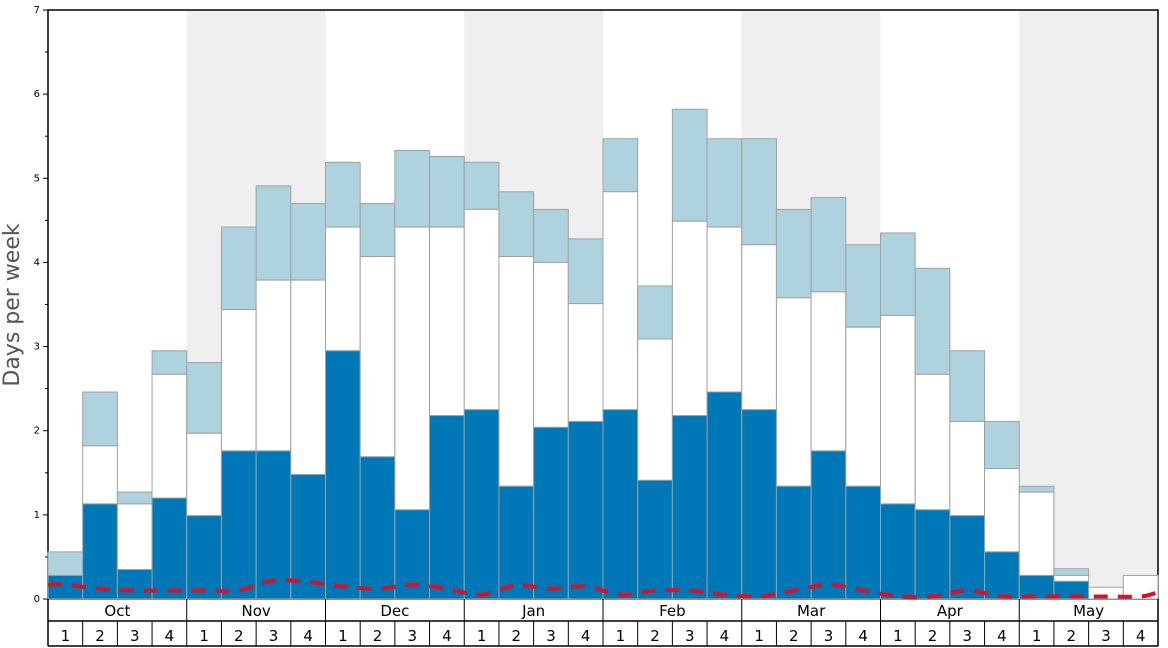 This screenshot has width=1168, height=648. Describe the element at coordinates (672, 611) in the screenshot. I see `month-label-feb: Feb` at that location.